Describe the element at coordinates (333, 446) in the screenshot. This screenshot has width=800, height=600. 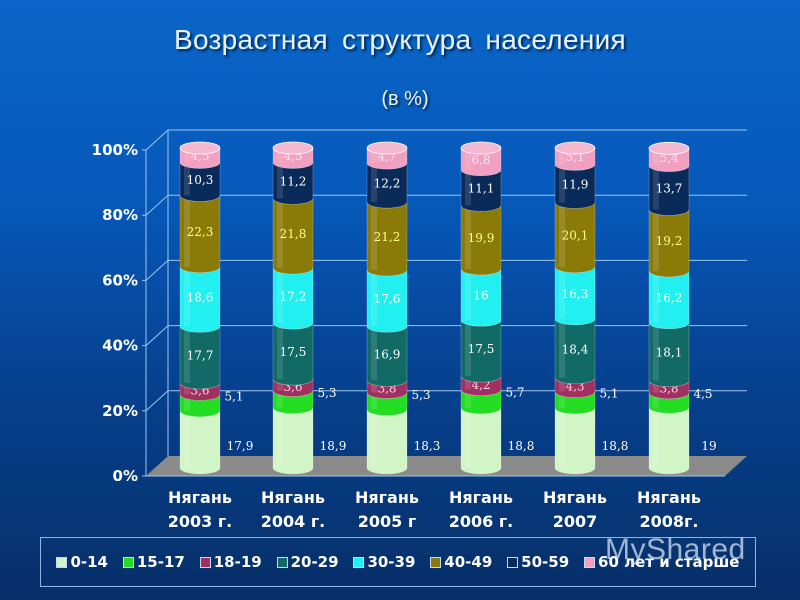
I see `bar-value-label: 18,9` at that location.